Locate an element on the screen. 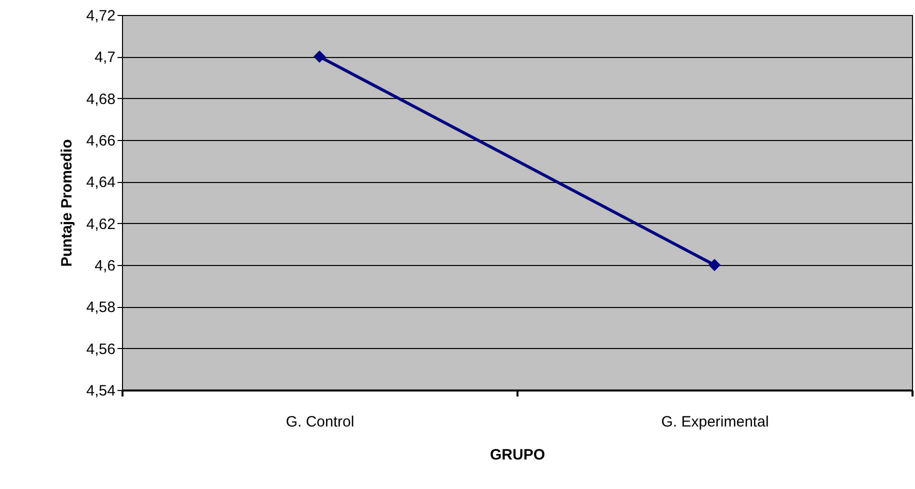 This screenshot has height=489, width=915. y-tick-label: 4,66 is located at coordinates (101, 141).